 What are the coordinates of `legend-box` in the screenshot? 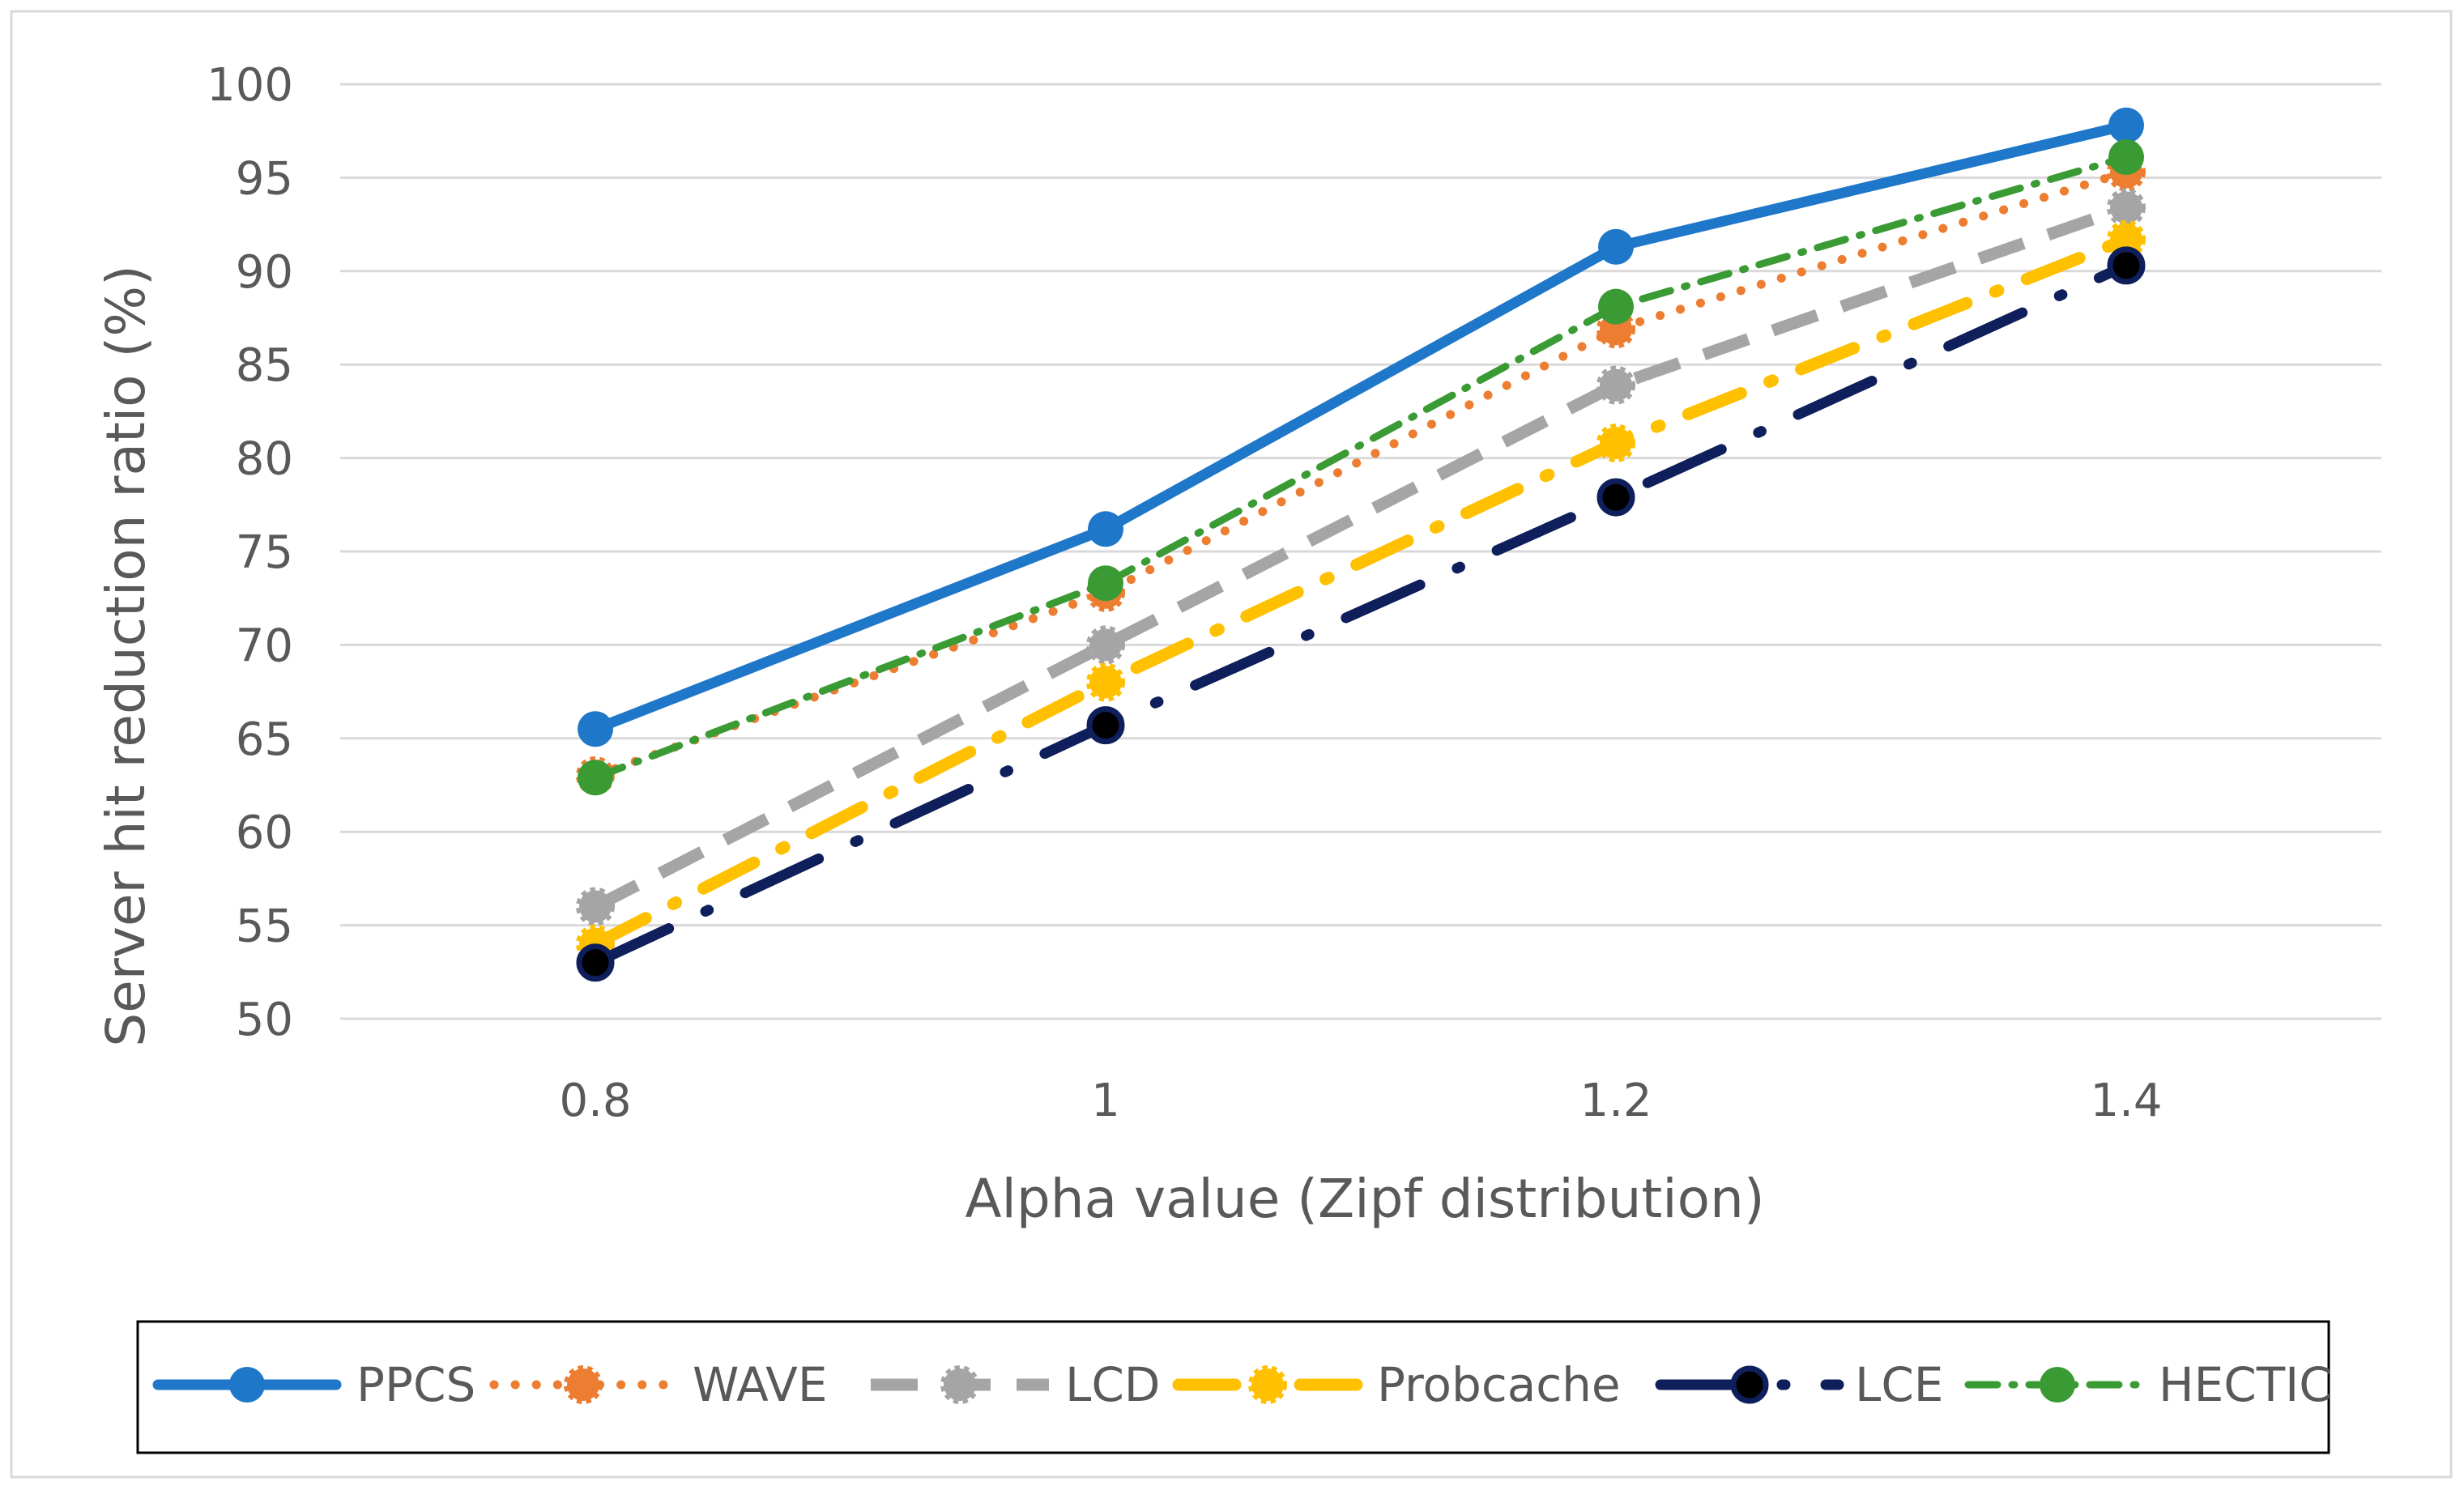 It's located at (1233, 1387).